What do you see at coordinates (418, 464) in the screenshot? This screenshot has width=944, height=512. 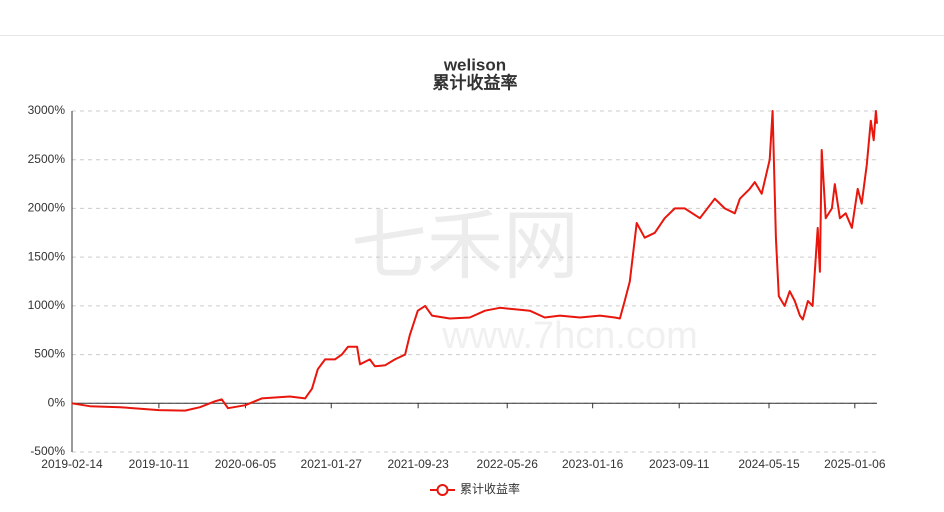 I see `x-tick-label: 2021-09-23` at bounding box center [418, 464].